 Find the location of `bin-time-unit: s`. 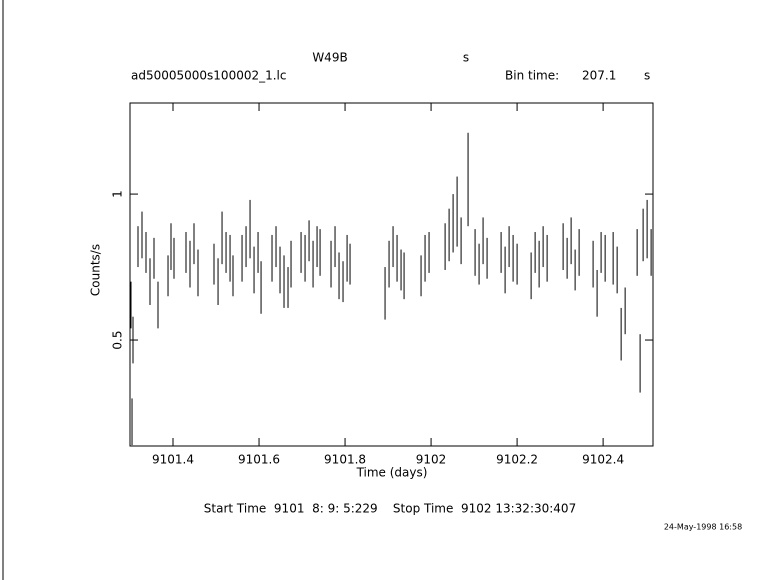

bin-time-unit: s is located at coordinates (647, 76).